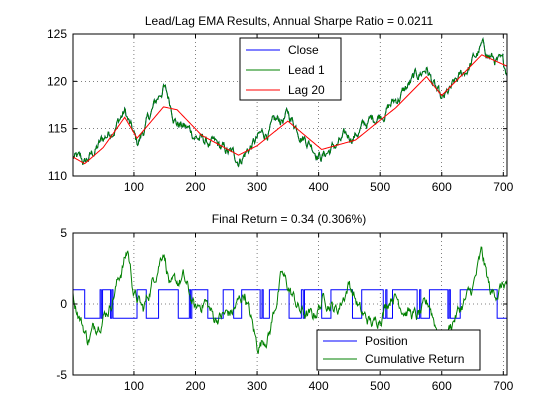 The width and height of the screenshot is (560, 420). Describe the element at coordinates (63, 233) in the screenshot. I see `bot-ytick-label: 5` at that location.